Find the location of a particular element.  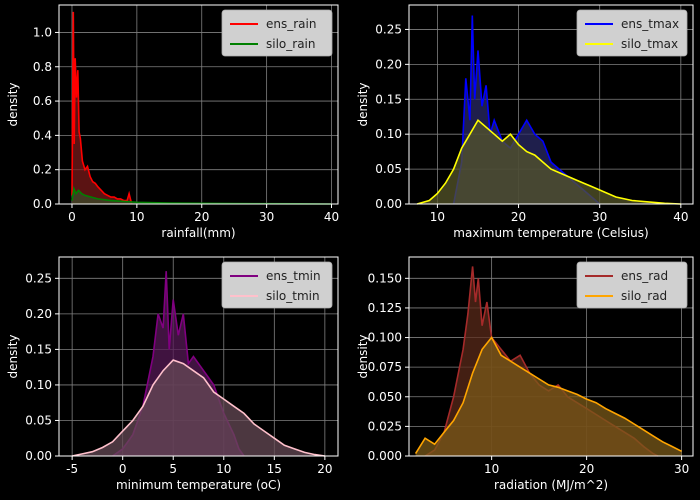

legend-label-ens_tmax: ens_tmax is located at coordinates (650, 24).